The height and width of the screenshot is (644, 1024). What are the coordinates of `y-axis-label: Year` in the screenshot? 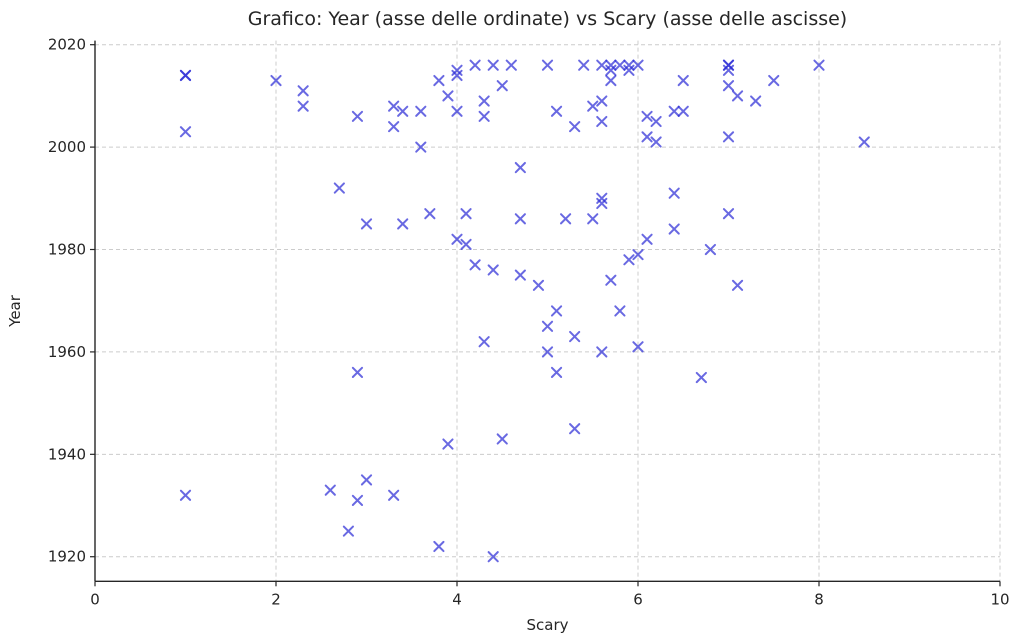 It's located at (15, 311).